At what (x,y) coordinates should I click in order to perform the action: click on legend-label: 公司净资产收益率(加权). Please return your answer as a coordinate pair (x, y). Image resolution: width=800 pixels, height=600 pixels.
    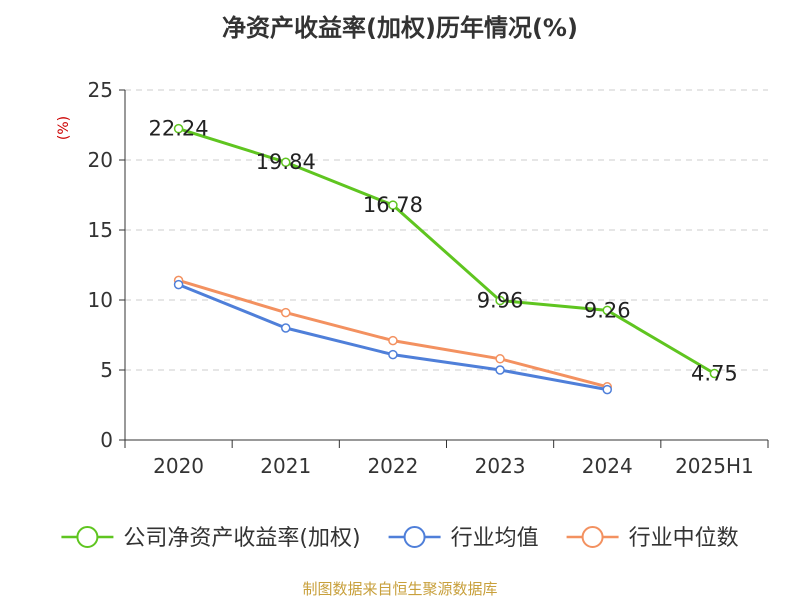
    Looking at the image, I should click on (241, 538).